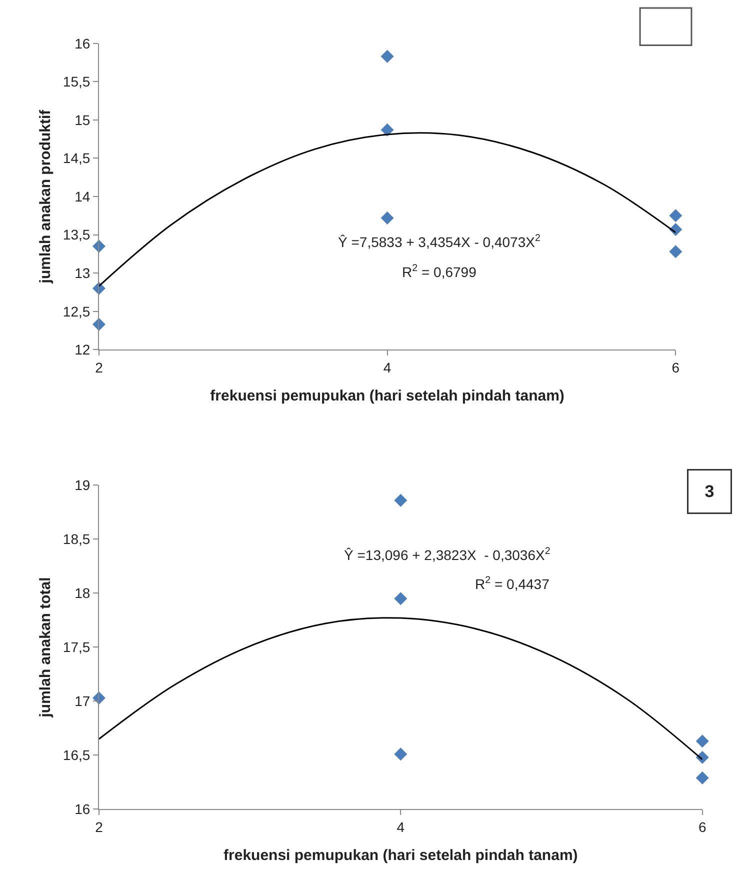 Image resolution: width=739 pixels, height=884 pixels. Describe the element at coordinates (76, 234) in the screenshot. I see `y-tick-label: 13,5` at that location.